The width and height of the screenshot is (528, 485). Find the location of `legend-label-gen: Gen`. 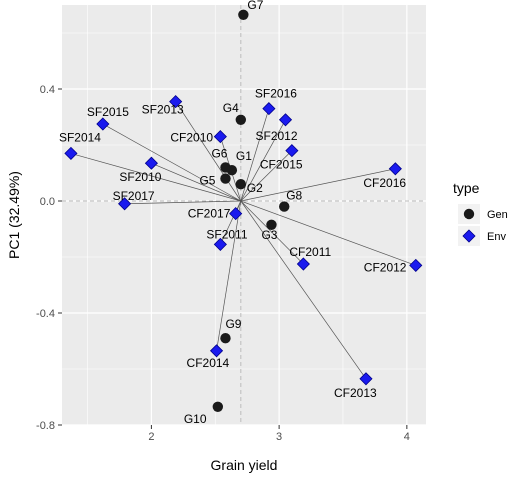

legend-label-gen: Gen is located at coordinates (497, 215).